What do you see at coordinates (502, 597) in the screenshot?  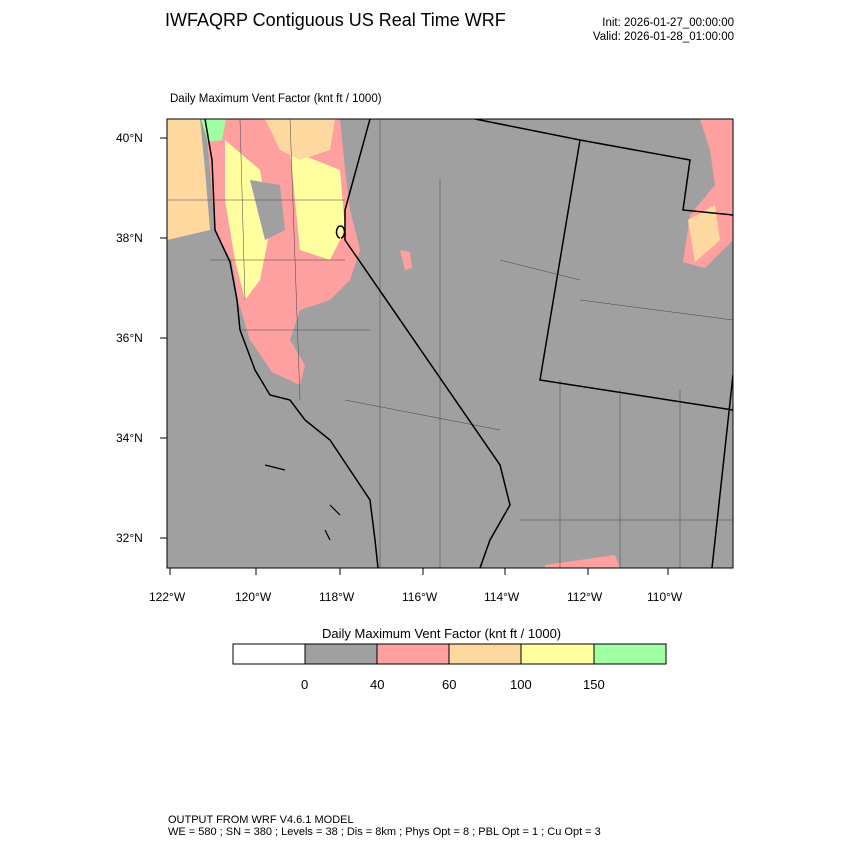 I see `lon-label: 114°W` at bounding box center [502, 597].